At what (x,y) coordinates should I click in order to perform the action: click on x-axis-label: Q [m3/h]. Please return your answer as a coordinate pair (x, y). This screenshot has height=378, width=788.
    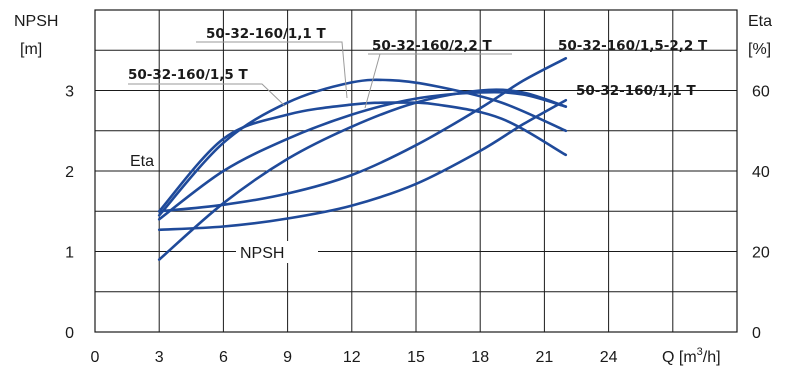
    Looking at the image, I should click on (691, 356).